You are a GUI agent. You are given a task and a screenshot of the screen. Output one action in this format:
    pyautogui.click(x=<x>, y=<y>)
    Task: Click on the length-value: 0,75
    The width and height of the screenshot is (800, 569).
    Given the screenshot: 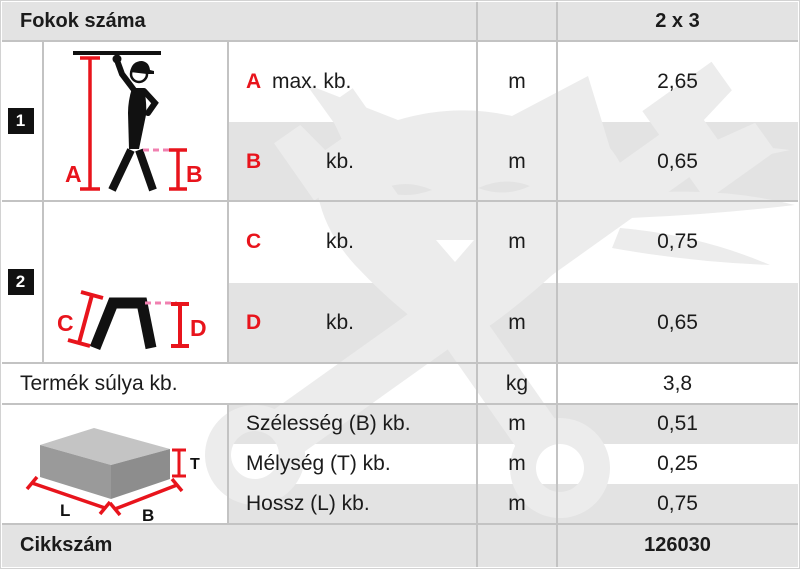 What is the action you would take?
    pyautogui.click(x=677, y=503)
    